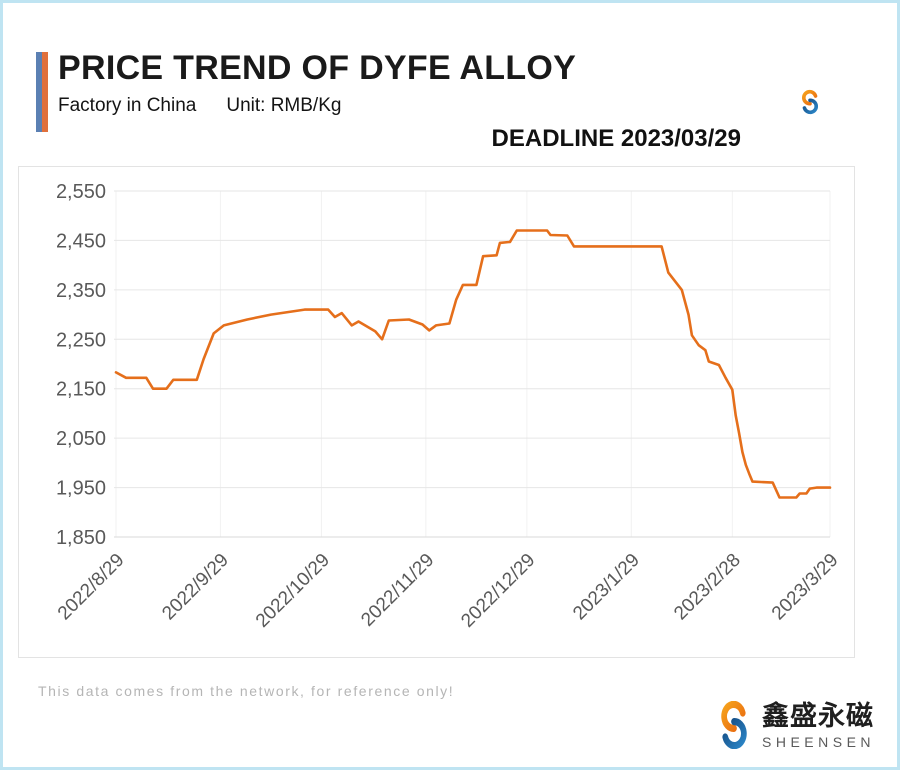  Describe the element at coordinates (397, 590) in the screenshot. I see `x-axis-tick-label: 2022/11/29` at that location.